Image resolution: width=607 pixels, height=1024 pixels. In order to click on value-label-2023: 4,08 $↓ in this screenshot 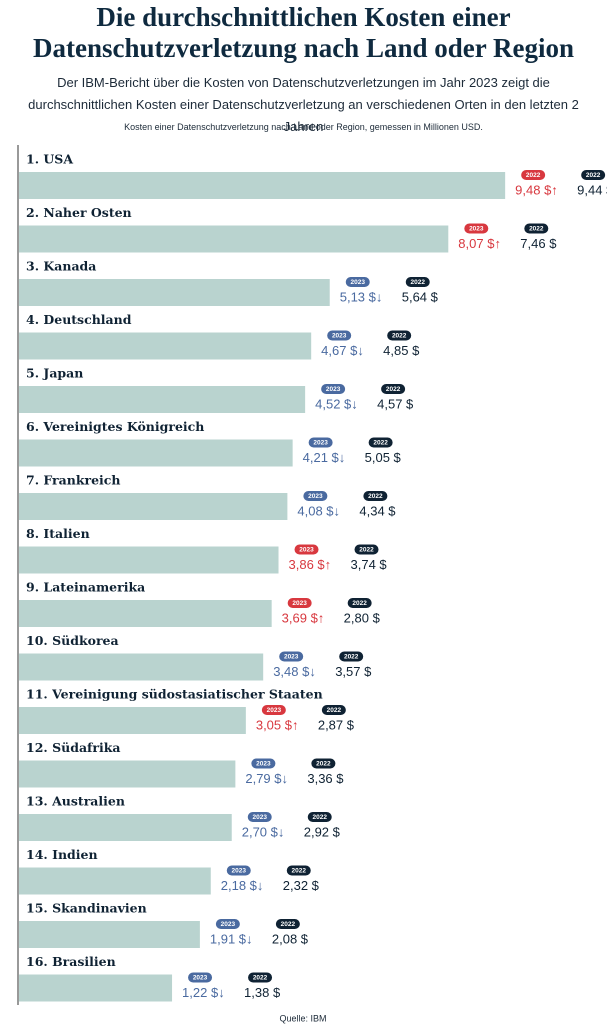, I will do `click(318, 510)`.